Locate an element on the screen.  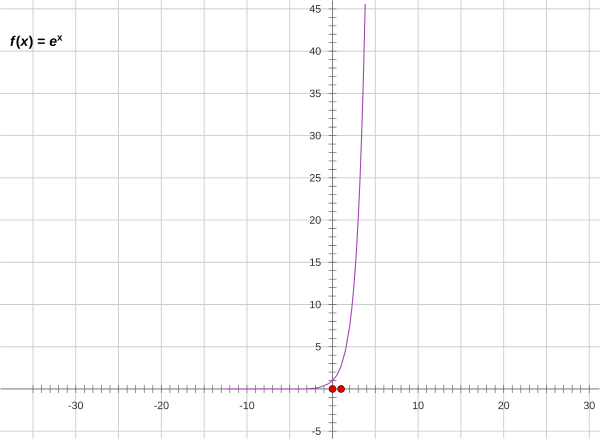
x-tick-label: 30 is located at coordinates (589, 405).